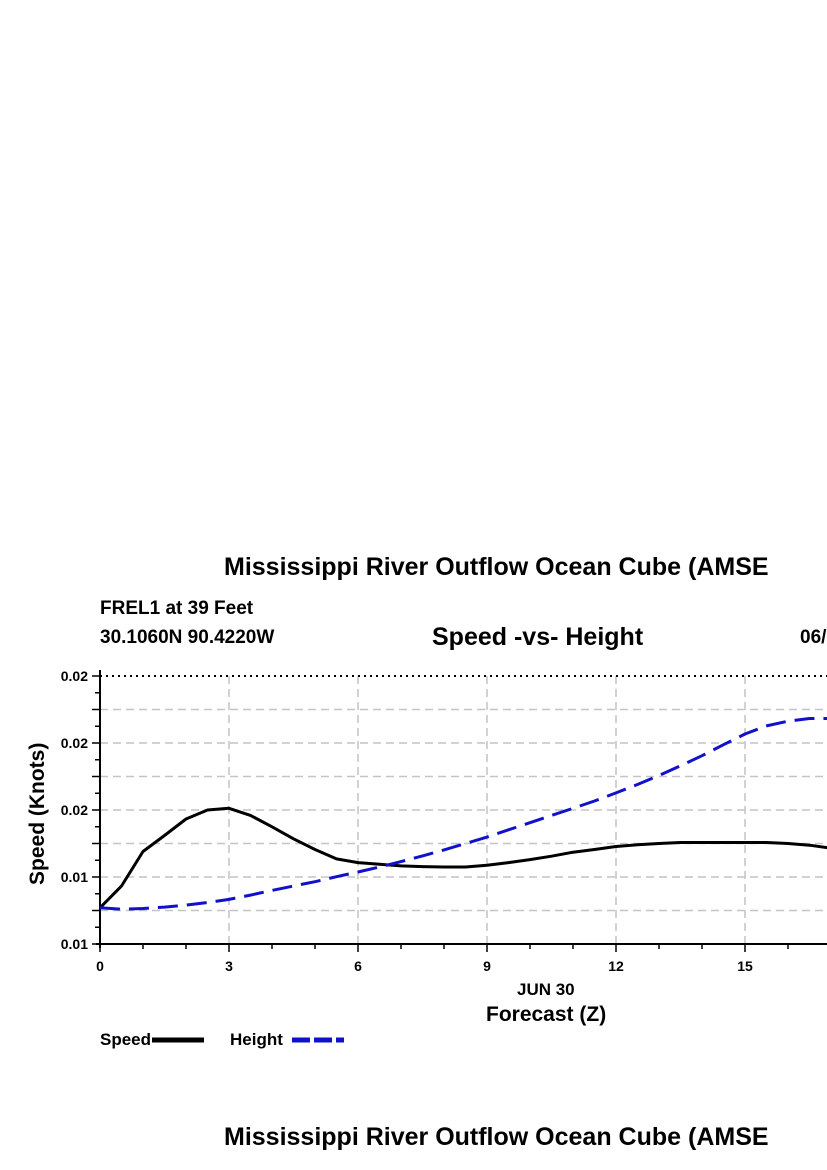 Image resolution: width=827 pixels, height=1170 pixels. What do you see at coordinates (462, 857) in the screenshot?
I see `series-line-speed` at bounding box center [462, 857].